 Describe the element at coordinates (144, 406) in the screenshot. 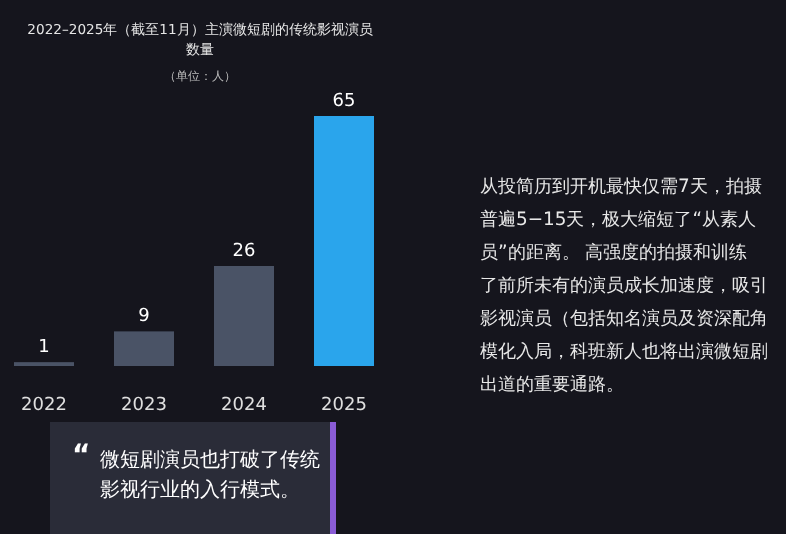

I see `x-tick-label: 2023` at that location.